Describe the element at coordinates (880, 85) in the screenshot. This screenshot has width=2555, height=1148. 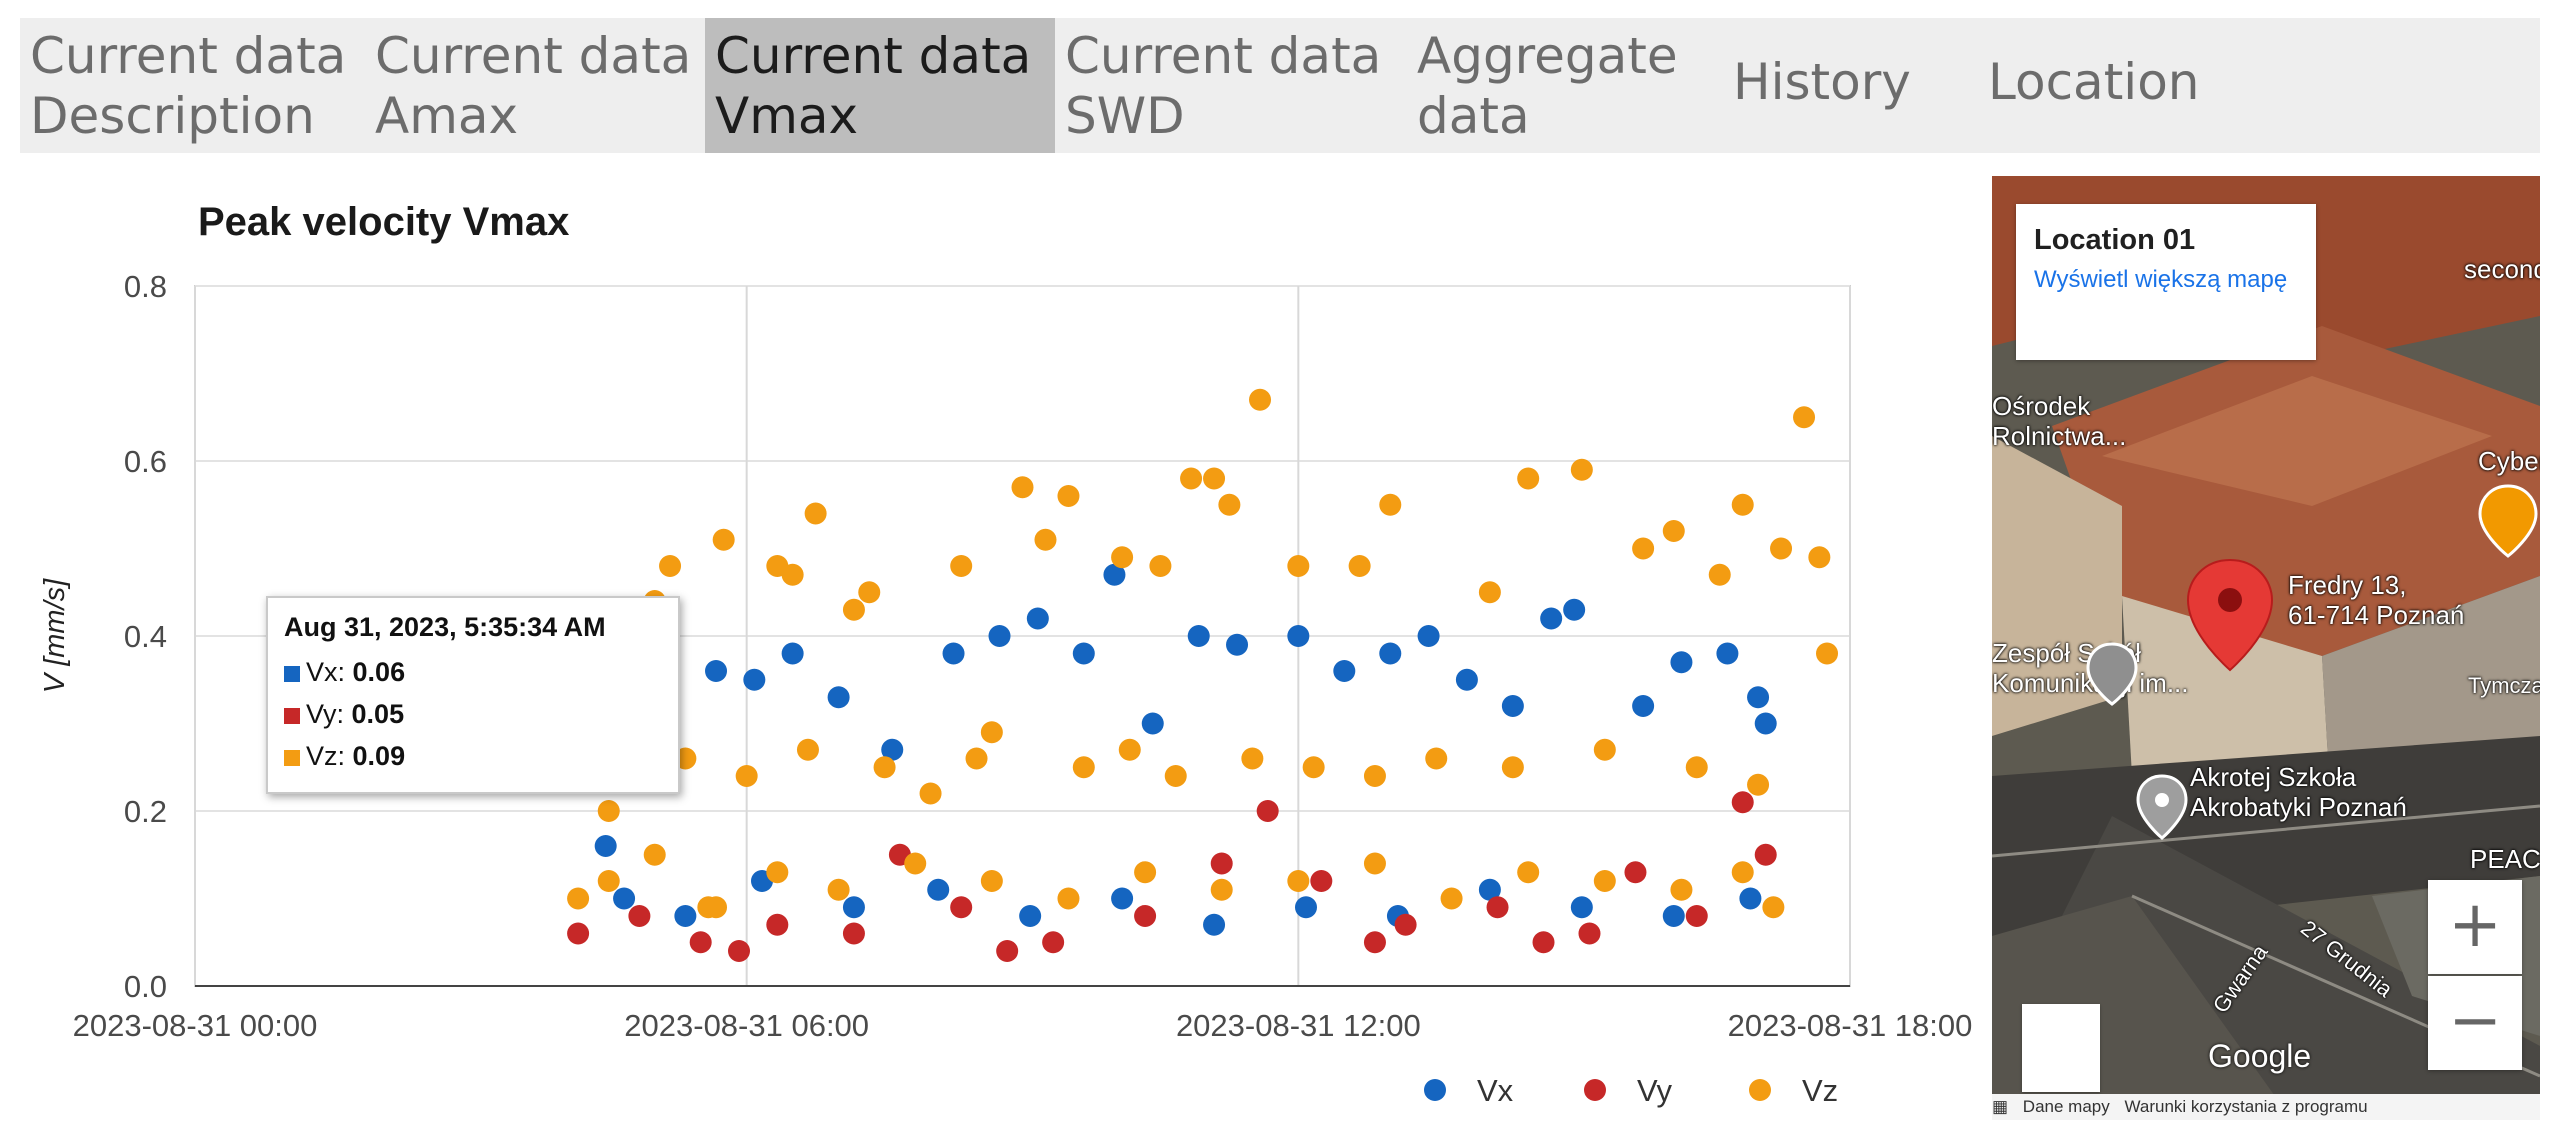
I see `tab-current-data-vmax: Current data Vmax` at that location.